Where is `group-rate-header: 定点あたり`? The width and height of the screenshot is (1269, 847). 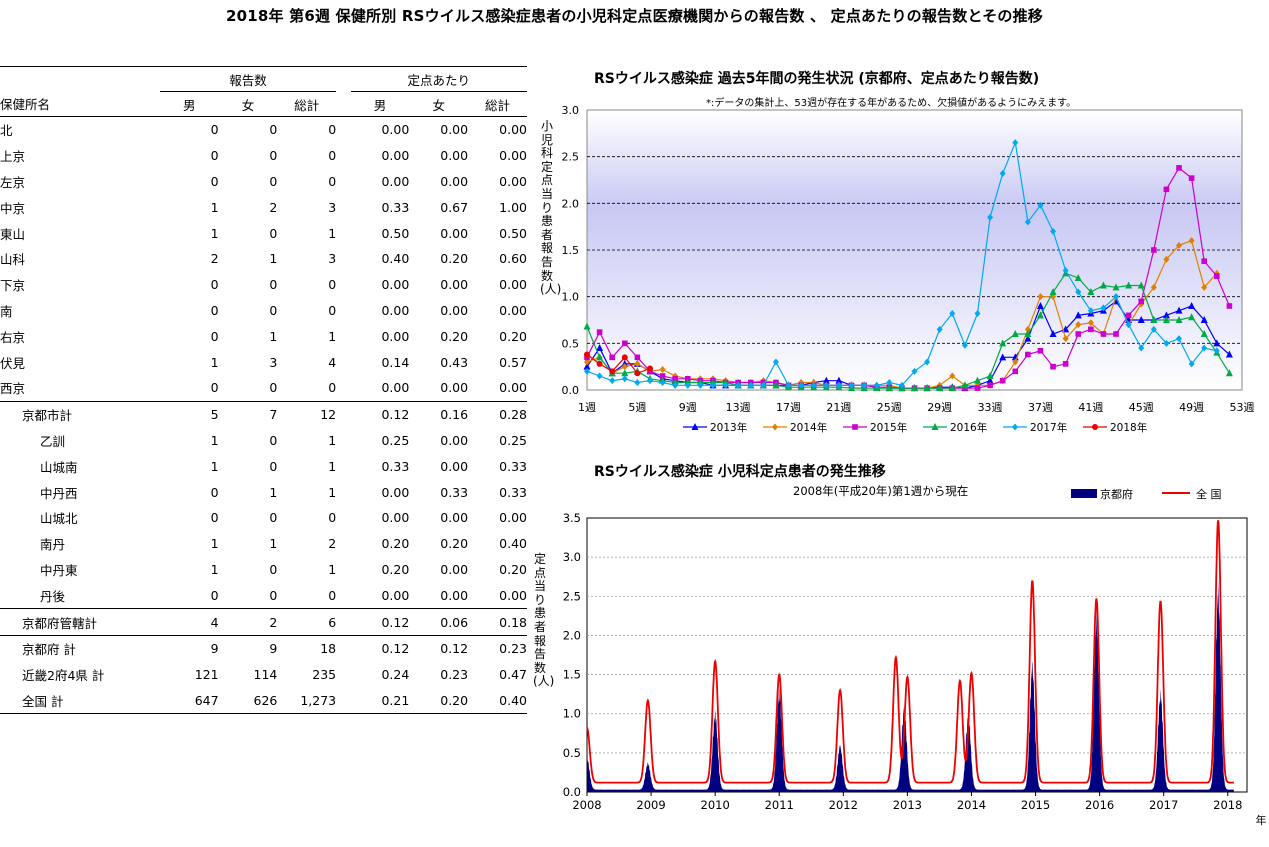
group-rate-header: 定点あたり is located at coordinates (438, 79).